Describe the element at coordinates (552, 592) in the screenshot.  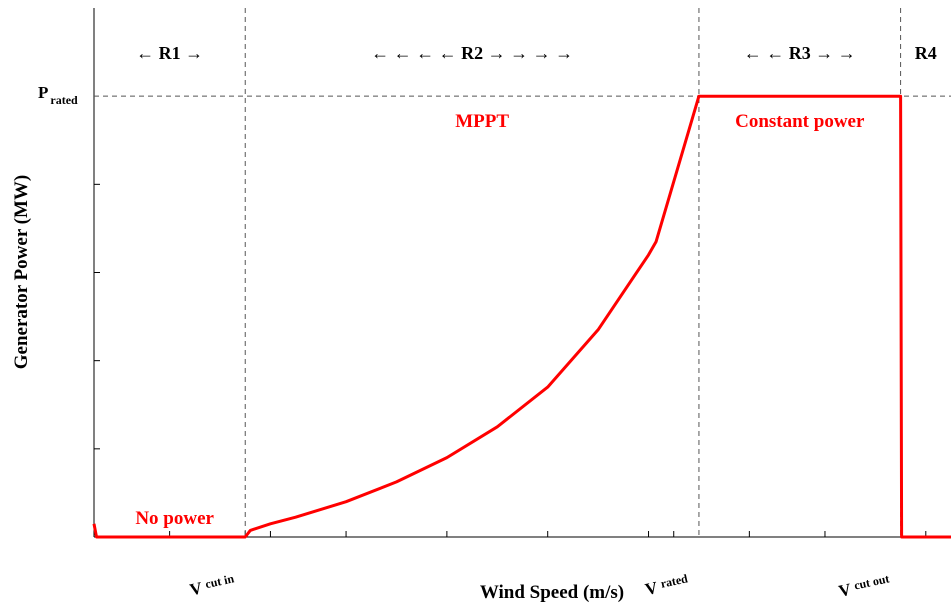
I see `x-axis-title: Wind Speed (m/s)` at that location.